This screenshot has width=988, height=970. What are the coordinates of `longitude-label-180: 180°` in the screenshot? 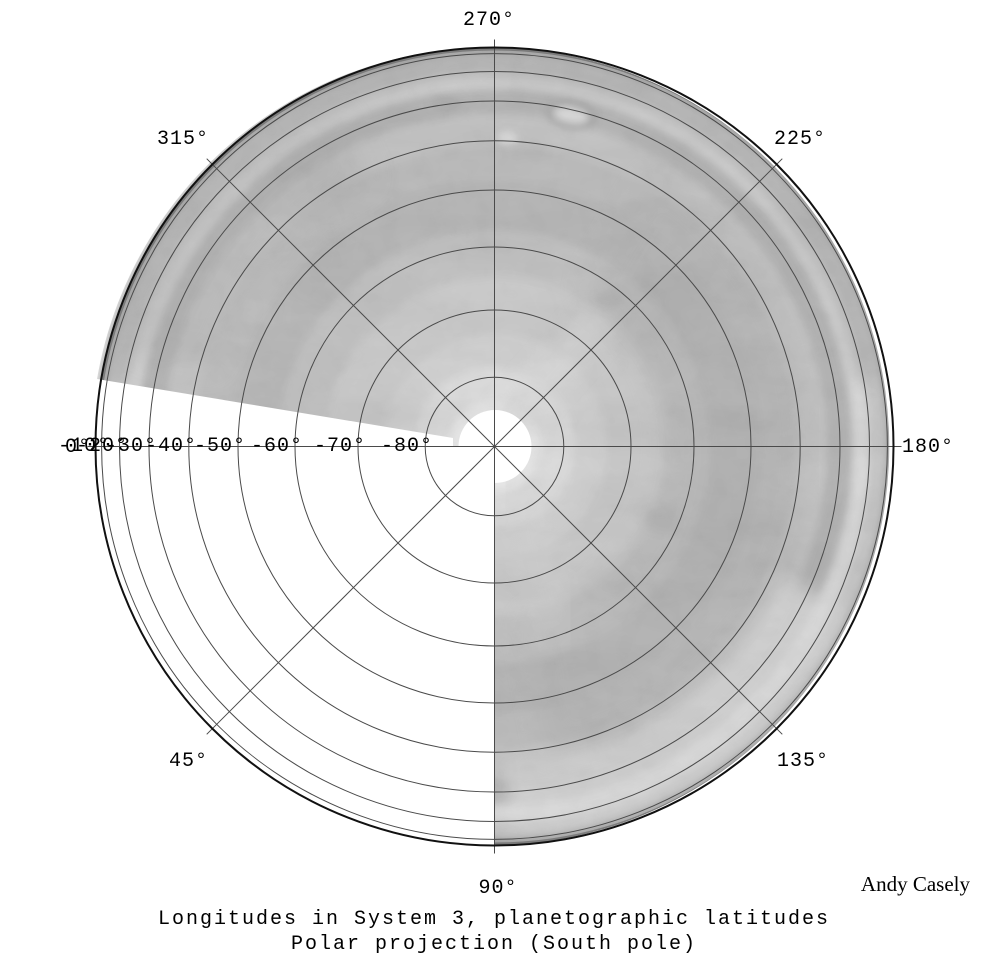 It's located at (928, 447).